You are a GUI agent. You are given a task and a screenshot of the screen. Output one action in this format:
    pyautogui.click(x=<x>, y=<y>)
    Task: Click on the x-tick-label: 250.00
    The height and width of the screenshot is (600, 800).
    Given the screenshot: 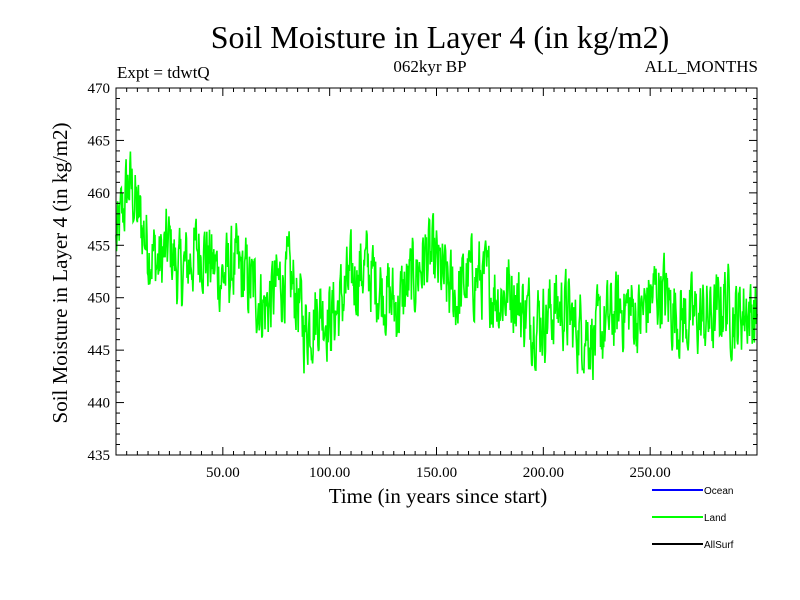 What is the action you would take?
    pyautogui.click(x=650, y=473)
    